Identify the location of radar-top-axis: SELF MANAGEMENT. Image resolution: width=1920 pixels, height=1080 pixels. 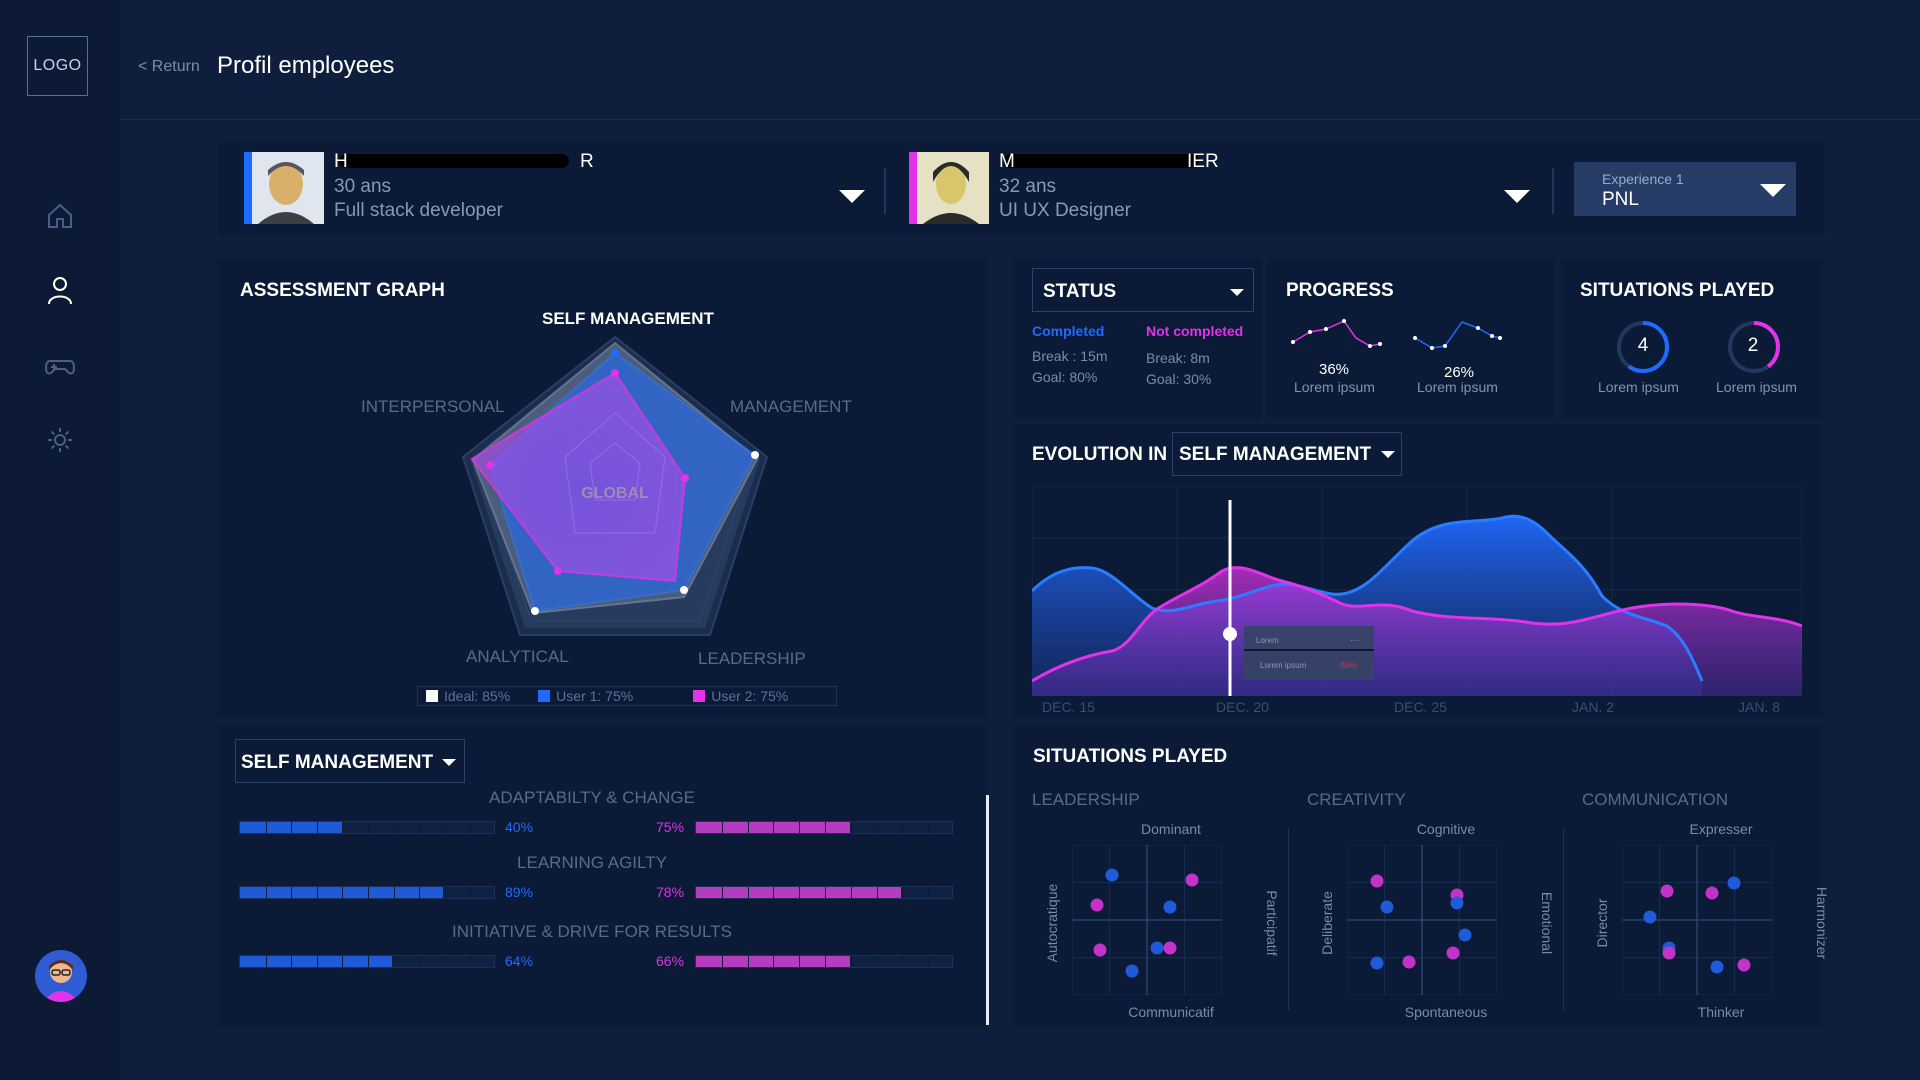
(628, 318).